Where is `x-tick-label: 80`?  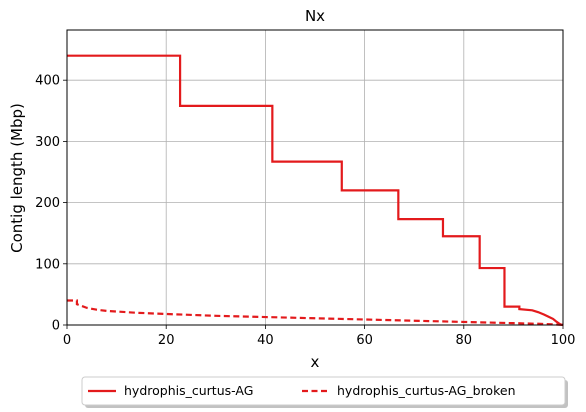
x-tick-label: 80 is located at coordinates (464, 340).